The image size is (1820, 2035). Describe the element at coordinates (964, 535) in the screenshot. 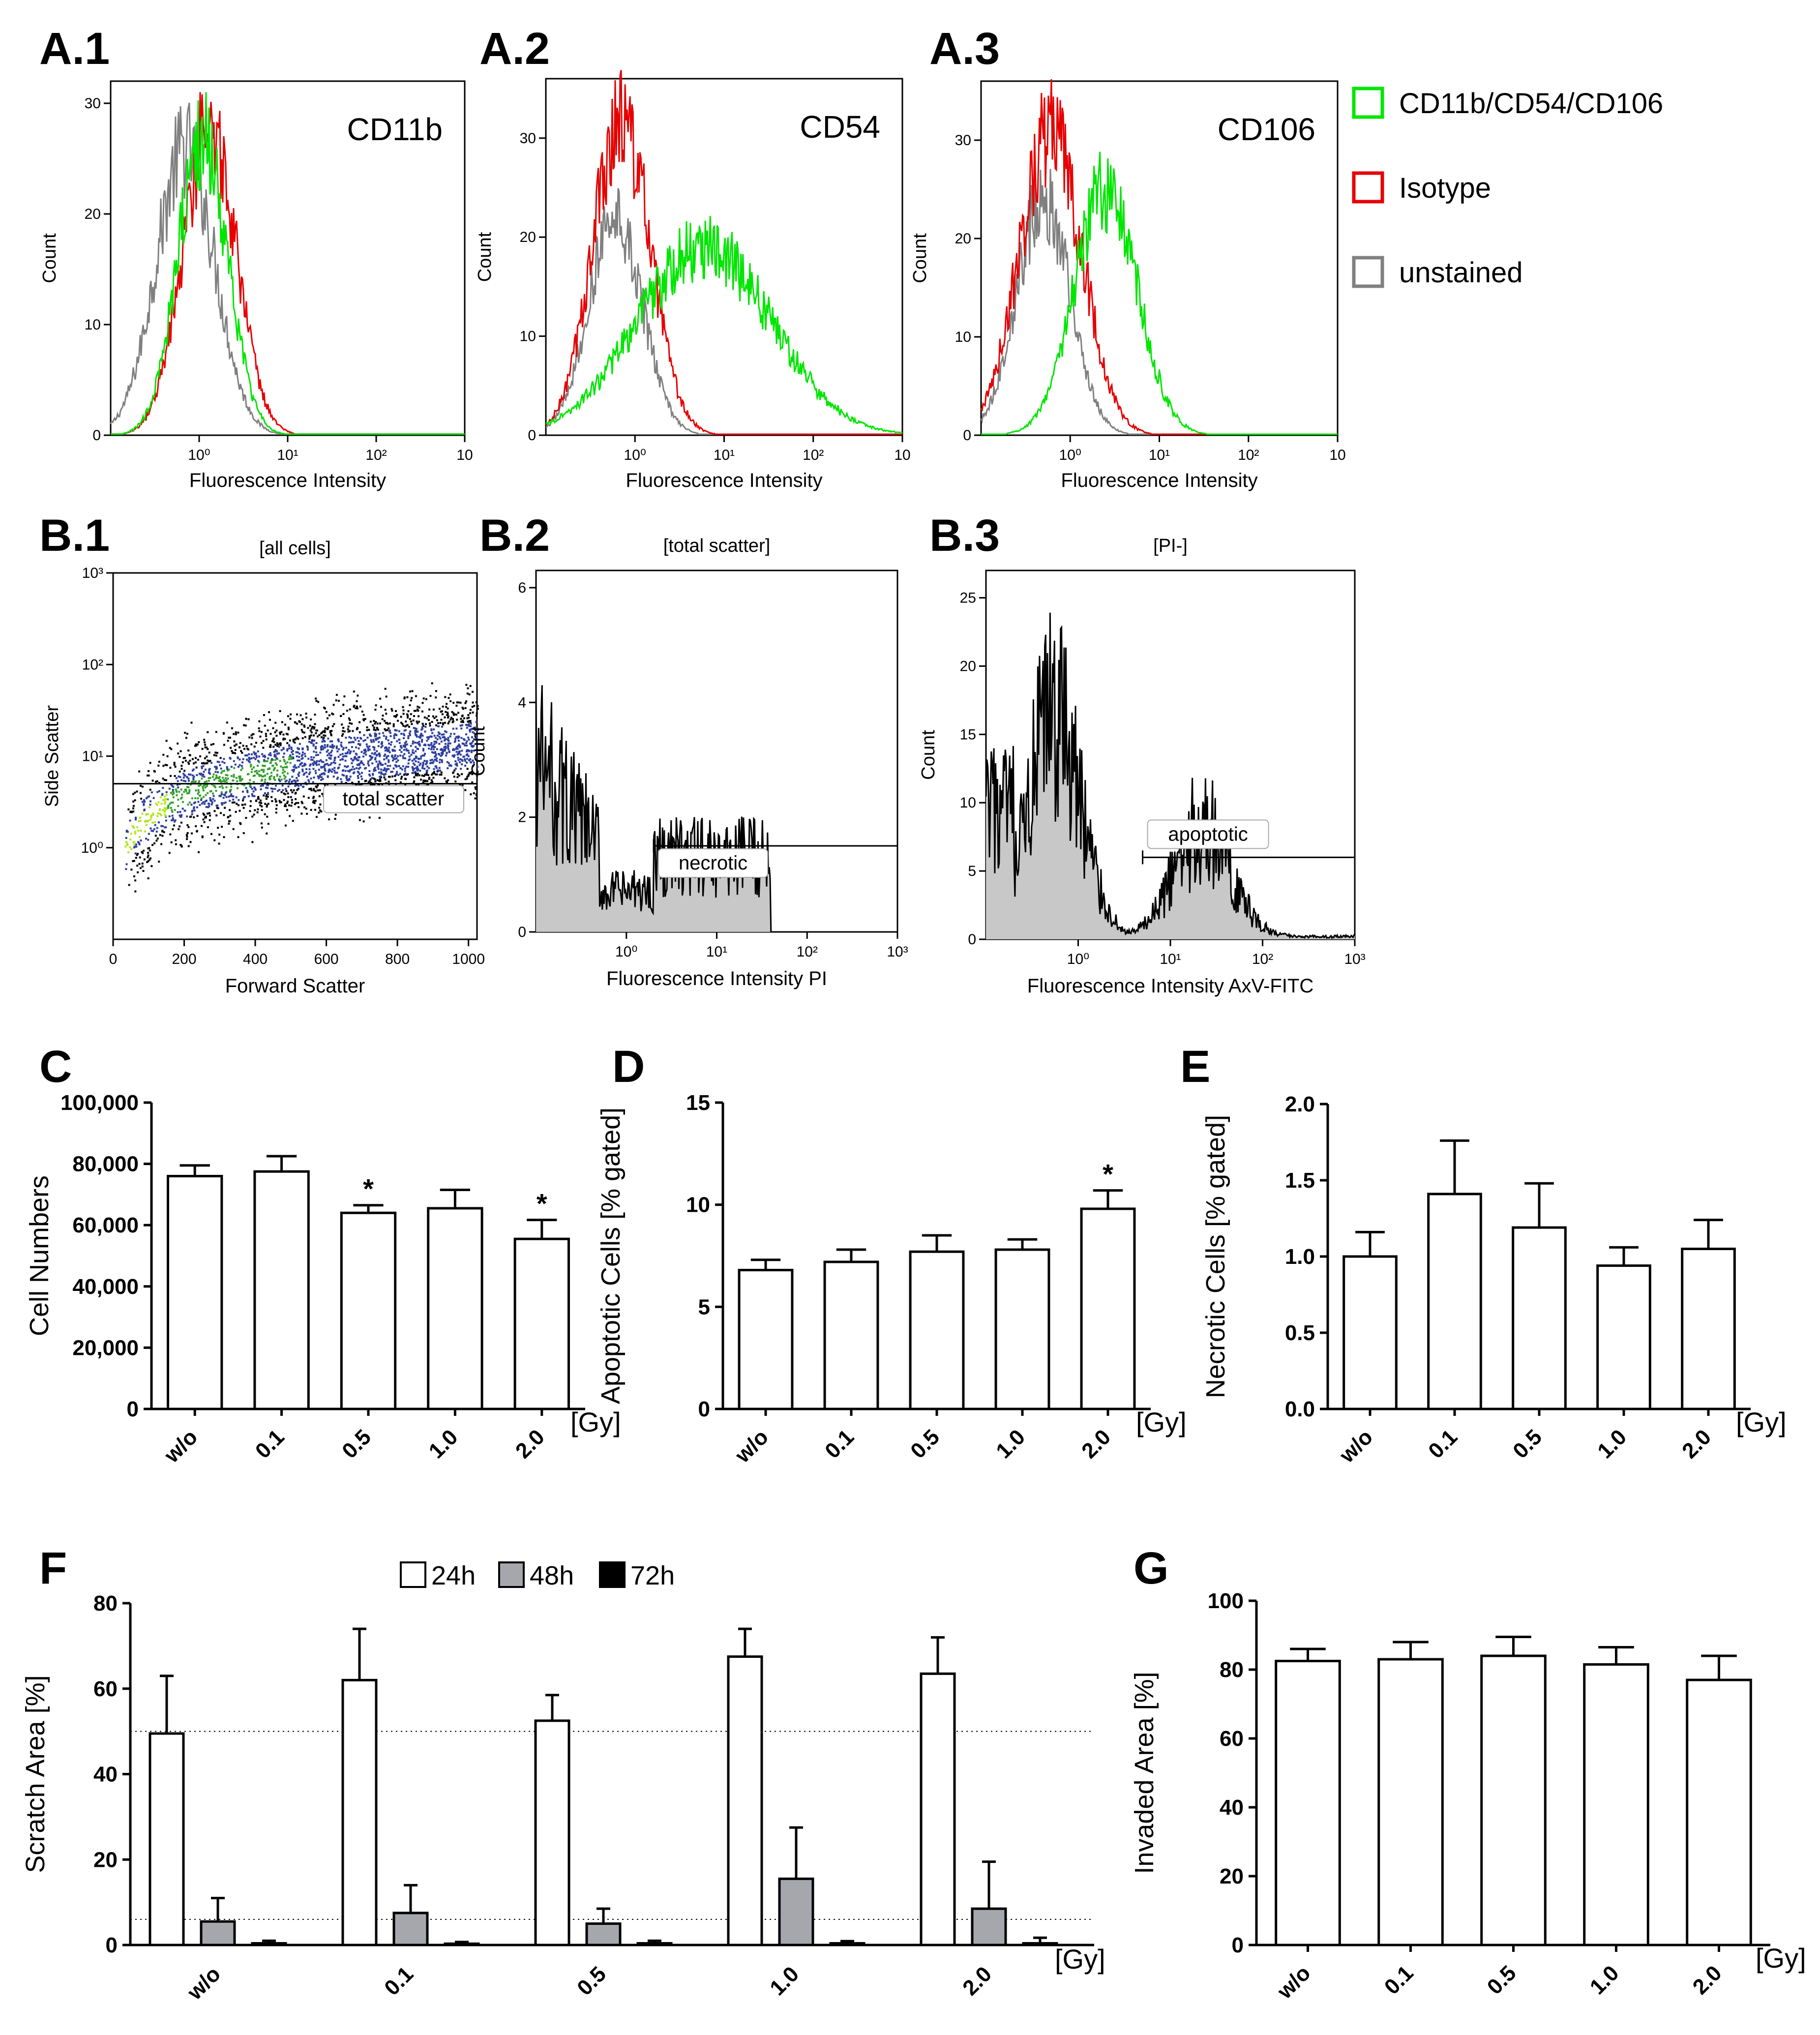

I see `panel-label-B3: B.3` at that location.